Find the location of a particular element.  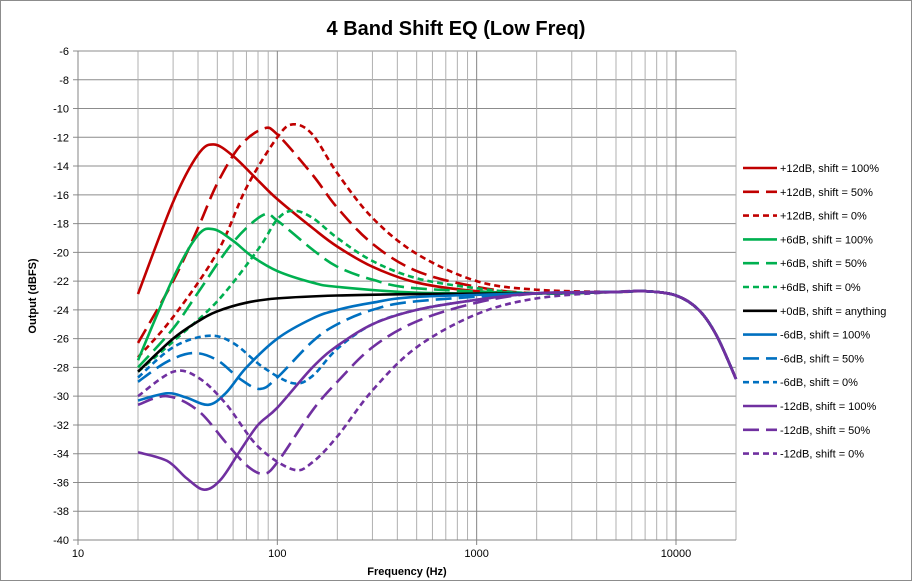

x-tick-labels: 10 100 1000 10000 is located at coordinates (381, 554).